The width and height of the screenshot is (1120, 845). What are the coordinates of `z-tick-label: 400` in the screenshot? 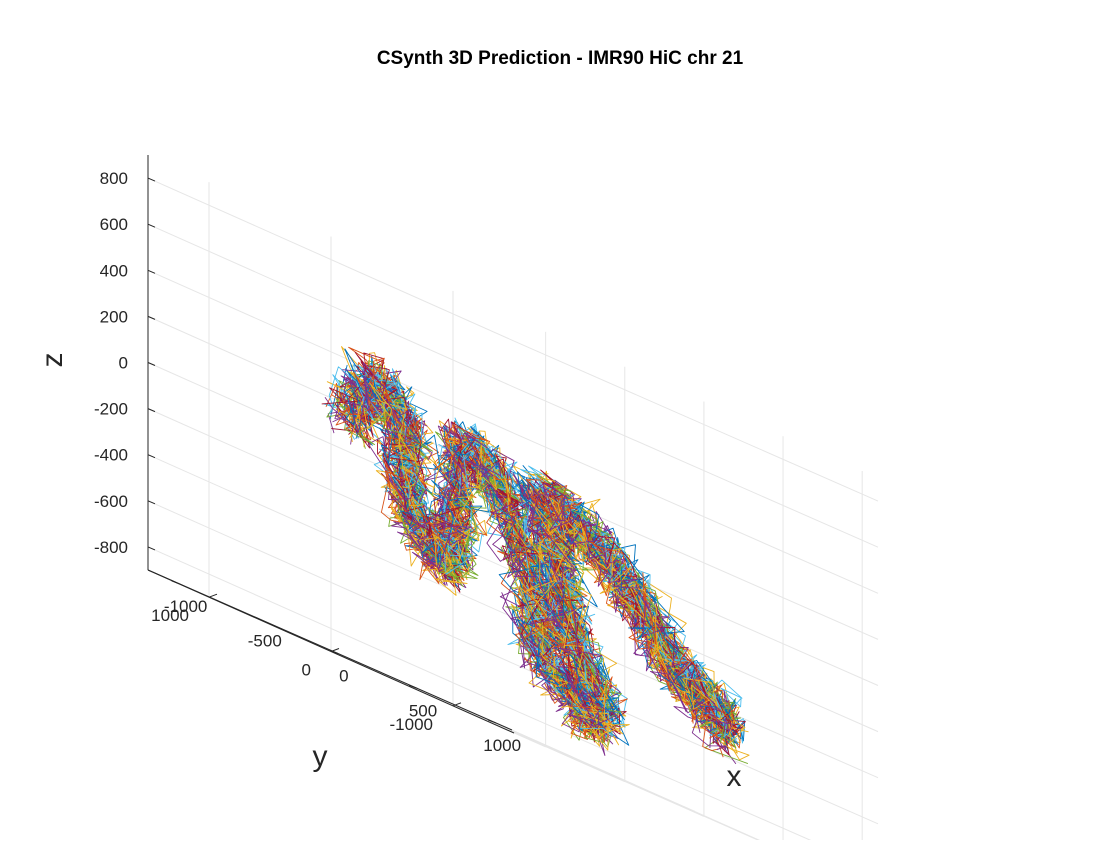 It's located at (114, 270).